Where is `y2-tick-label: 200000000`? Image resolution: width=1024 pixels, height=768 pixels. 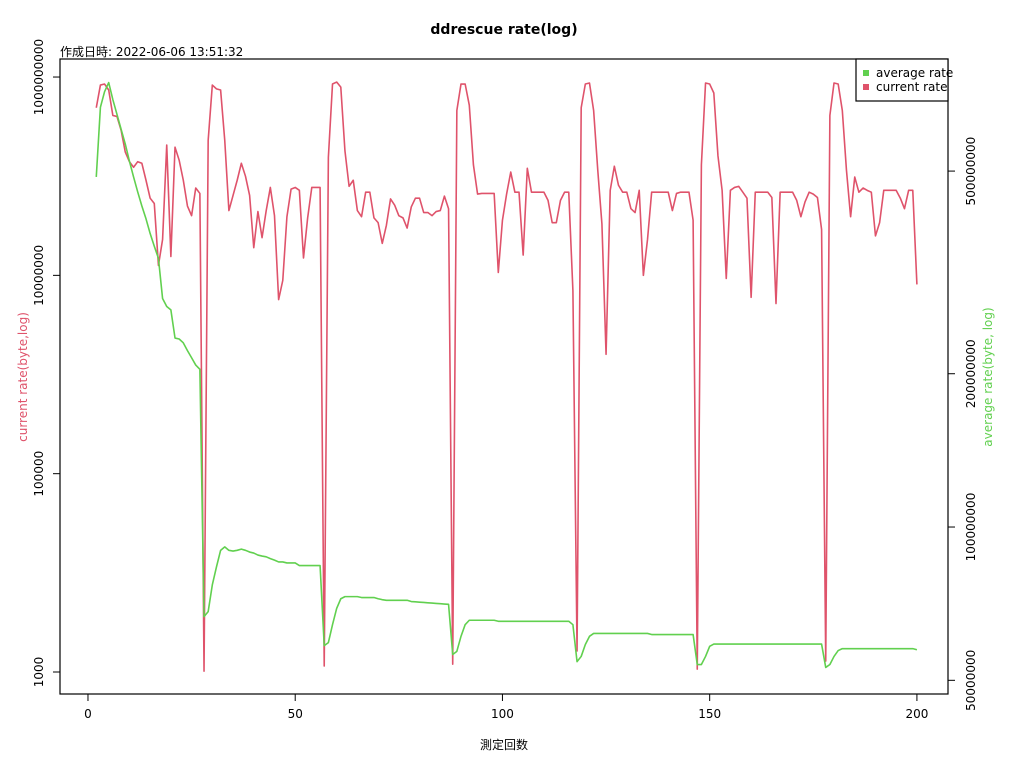 y2-tick-label: 200000000 is located at coordinates (971, 373).